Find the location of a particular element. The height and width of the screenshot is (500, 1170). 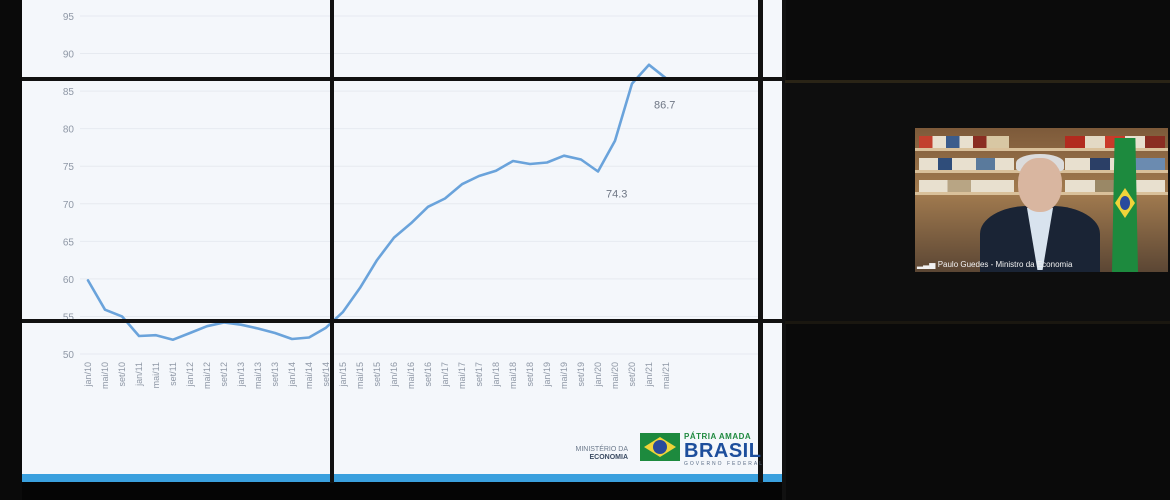

x-tick-label: mai/21 is located at coordinates (666, 375).